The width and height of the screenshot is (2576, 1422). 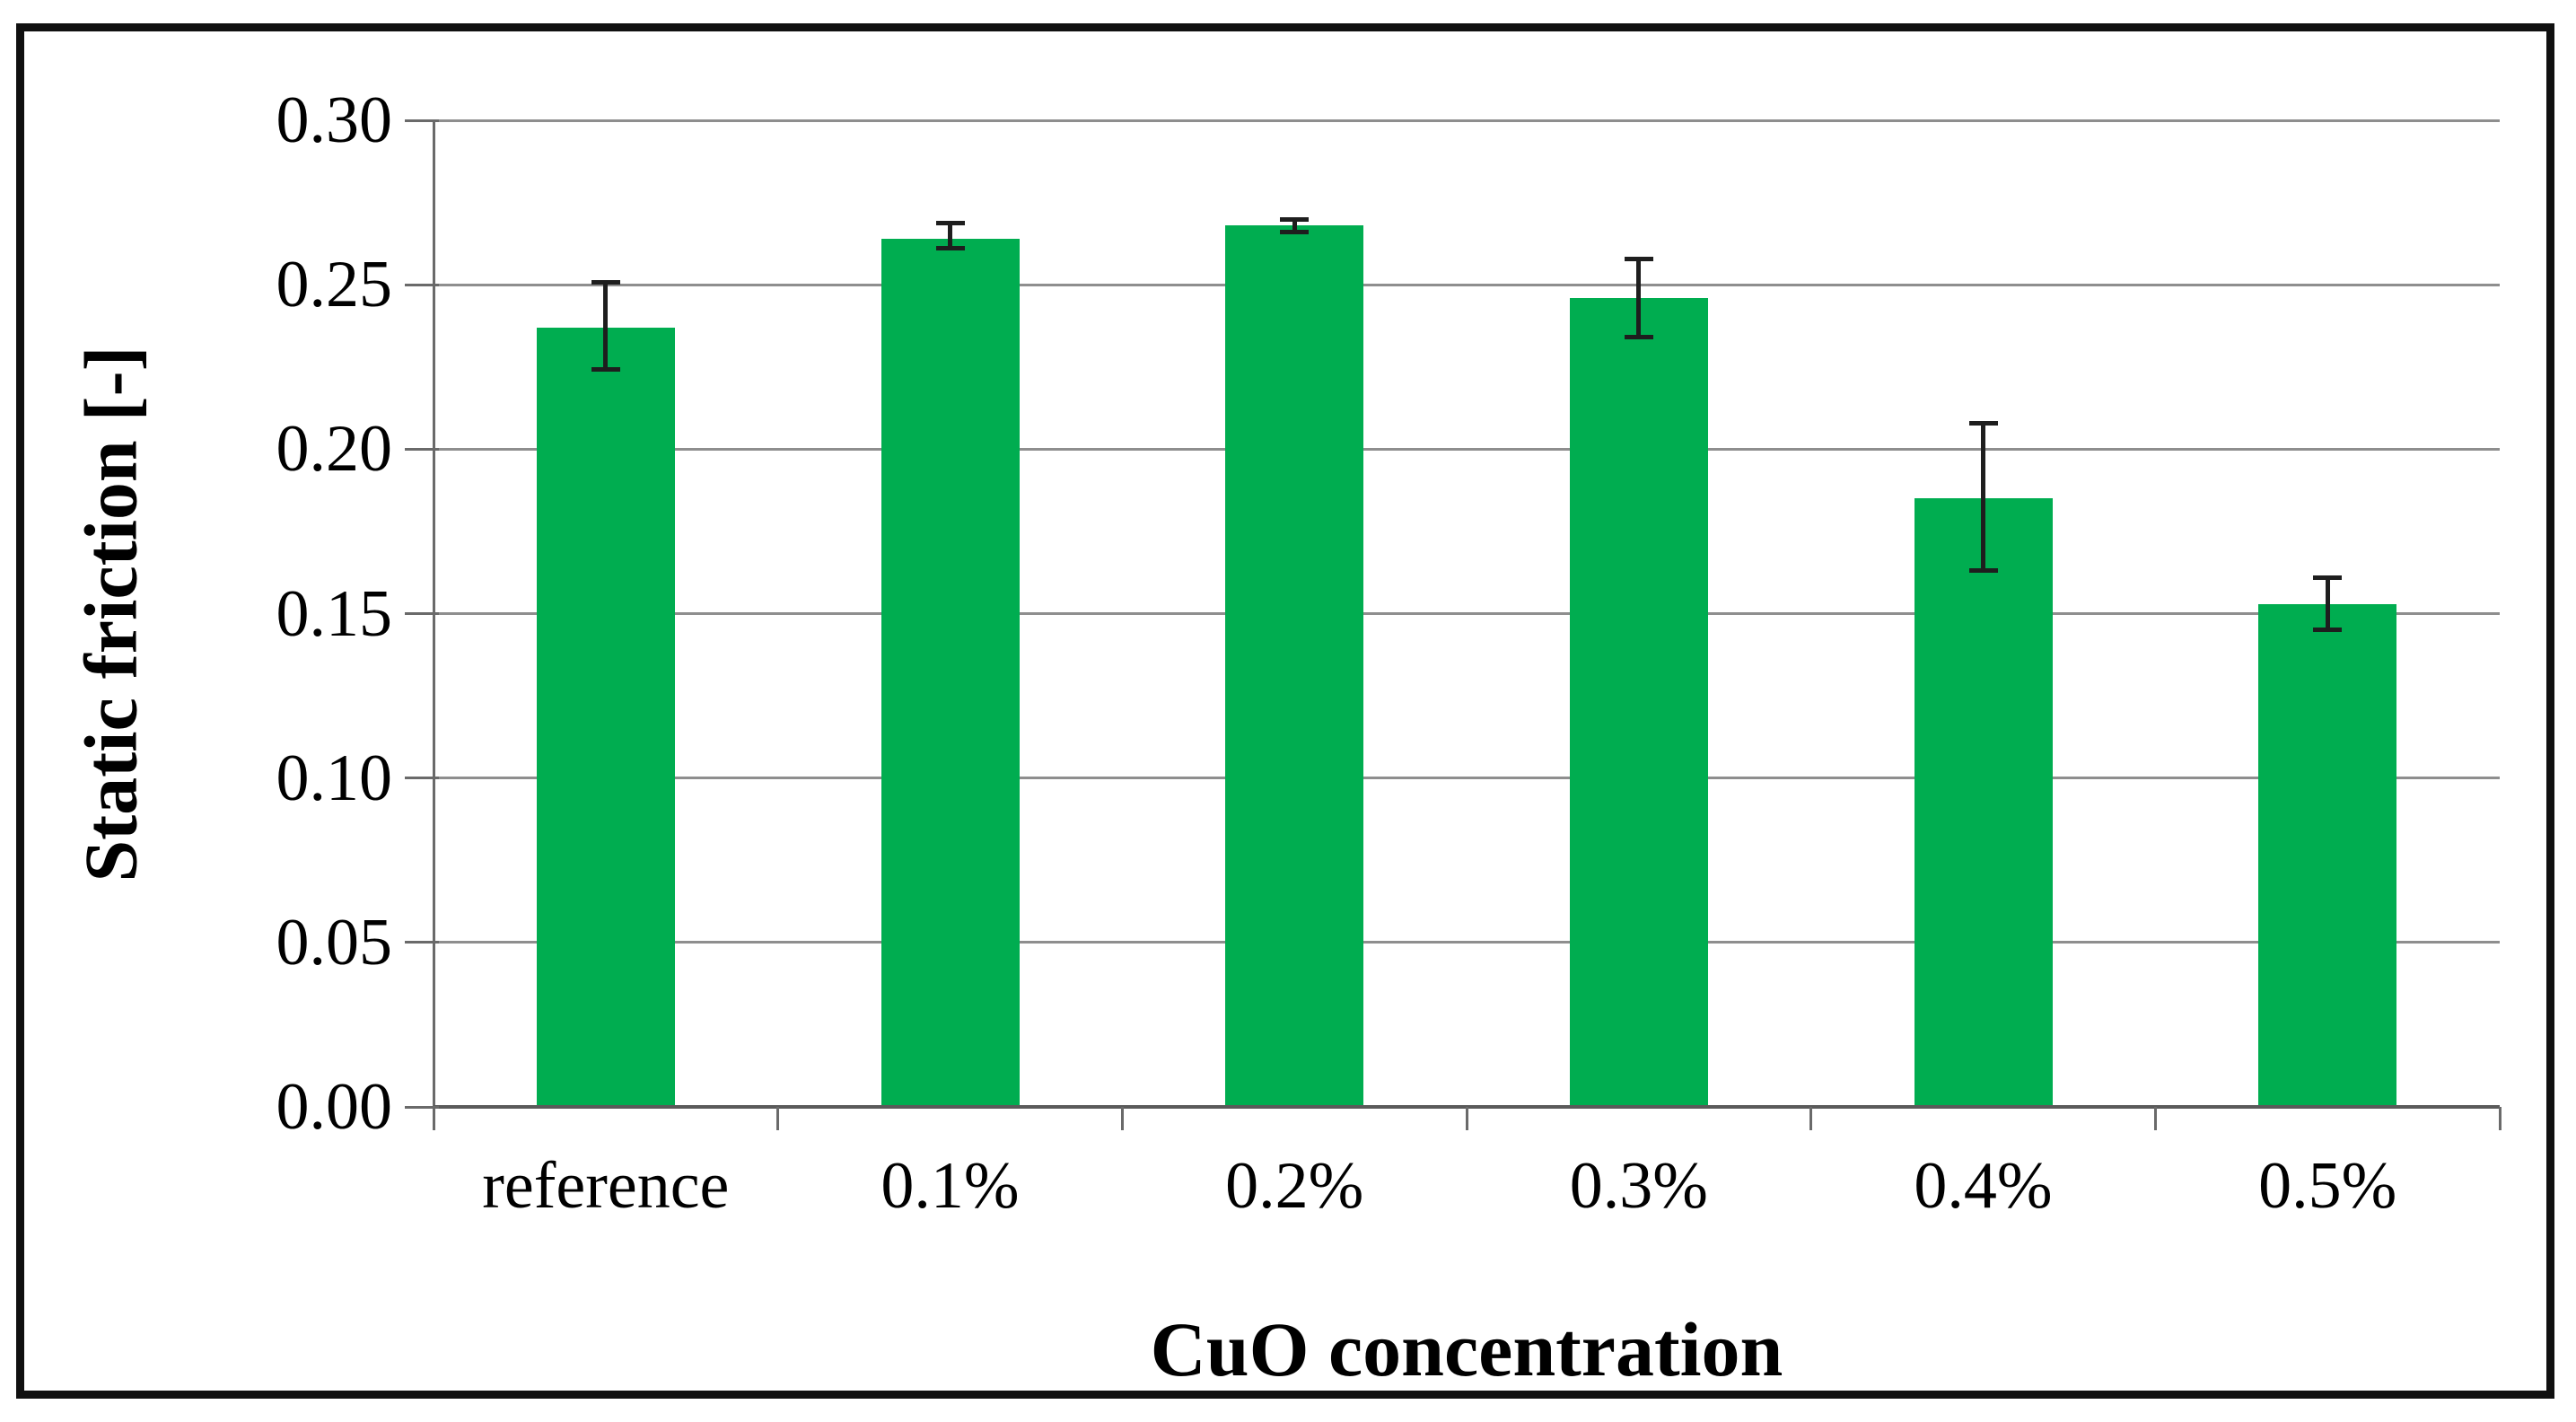 I want to click on y-axis-title: Static friction [-], so click(x=111, y=613).